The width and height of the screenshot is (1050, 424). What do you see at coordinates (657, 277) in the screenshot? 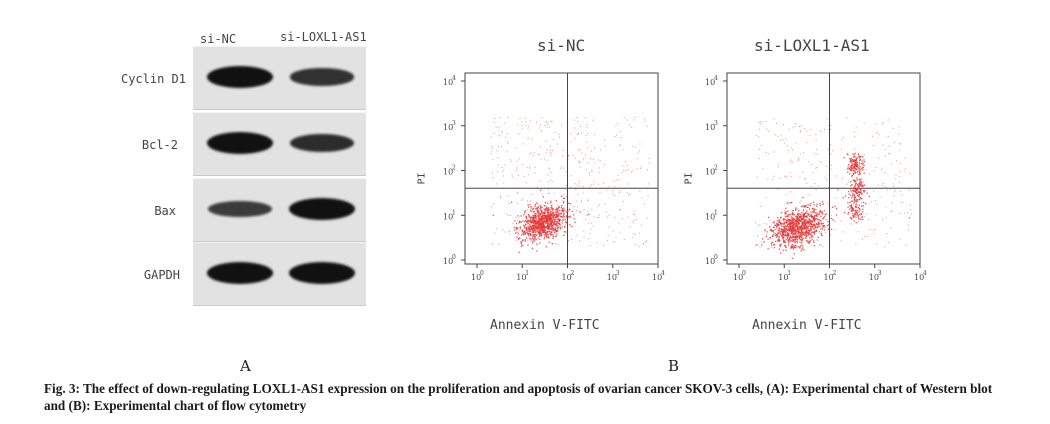
I see `x-tick-label: 10` at bounding box center [657, 277].